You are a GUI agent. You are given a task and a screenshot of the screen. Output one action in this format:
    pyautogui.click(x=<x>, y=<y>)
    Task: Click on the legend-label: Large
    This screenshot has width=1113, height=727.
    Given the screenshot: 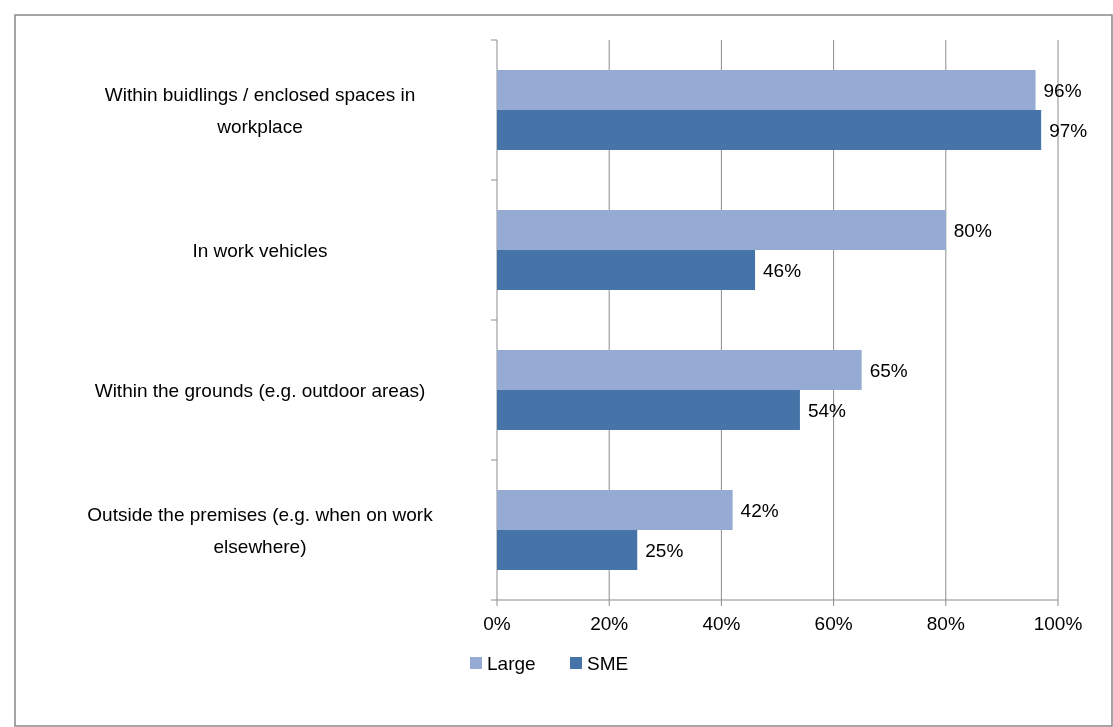 What is the action you would take?
    pyautogui.click(x=511, y=663)
    